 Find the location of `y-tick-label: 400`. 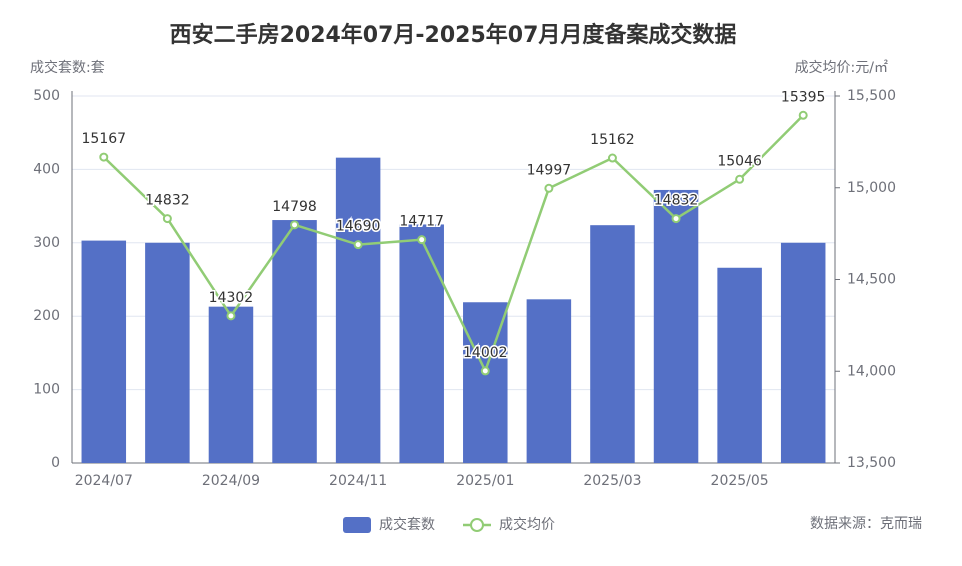

y-tick-label: 400 is located at coordinates (46, 169).